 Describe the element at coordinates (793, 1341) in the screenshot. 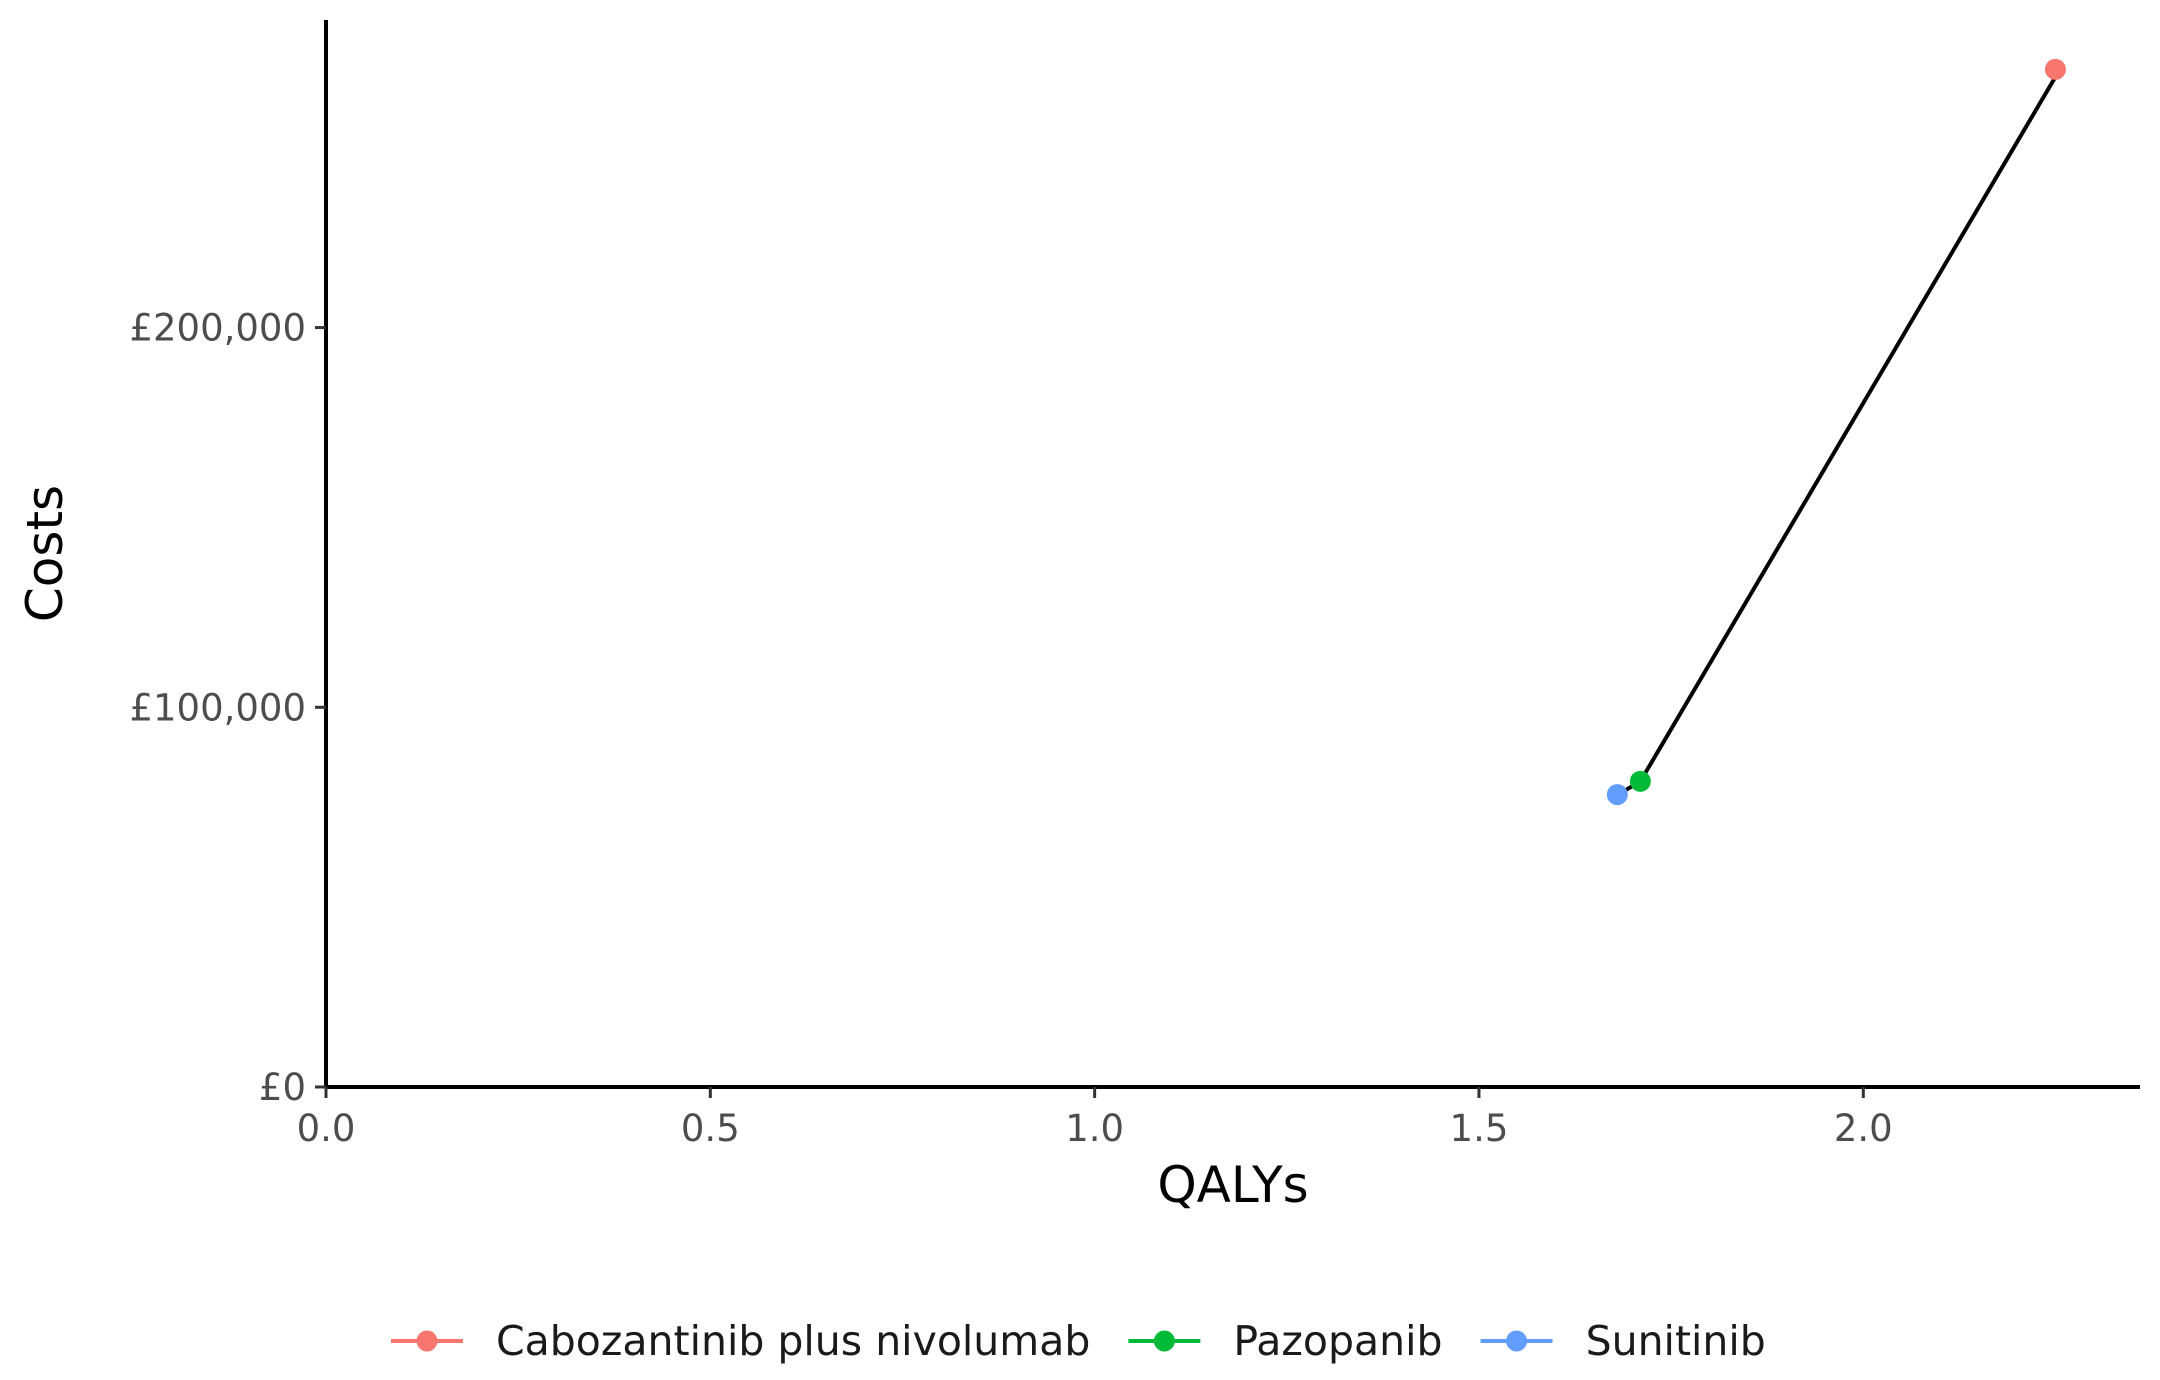

I see `legend-label: Cabozantinib plus nivolumab` at that location.